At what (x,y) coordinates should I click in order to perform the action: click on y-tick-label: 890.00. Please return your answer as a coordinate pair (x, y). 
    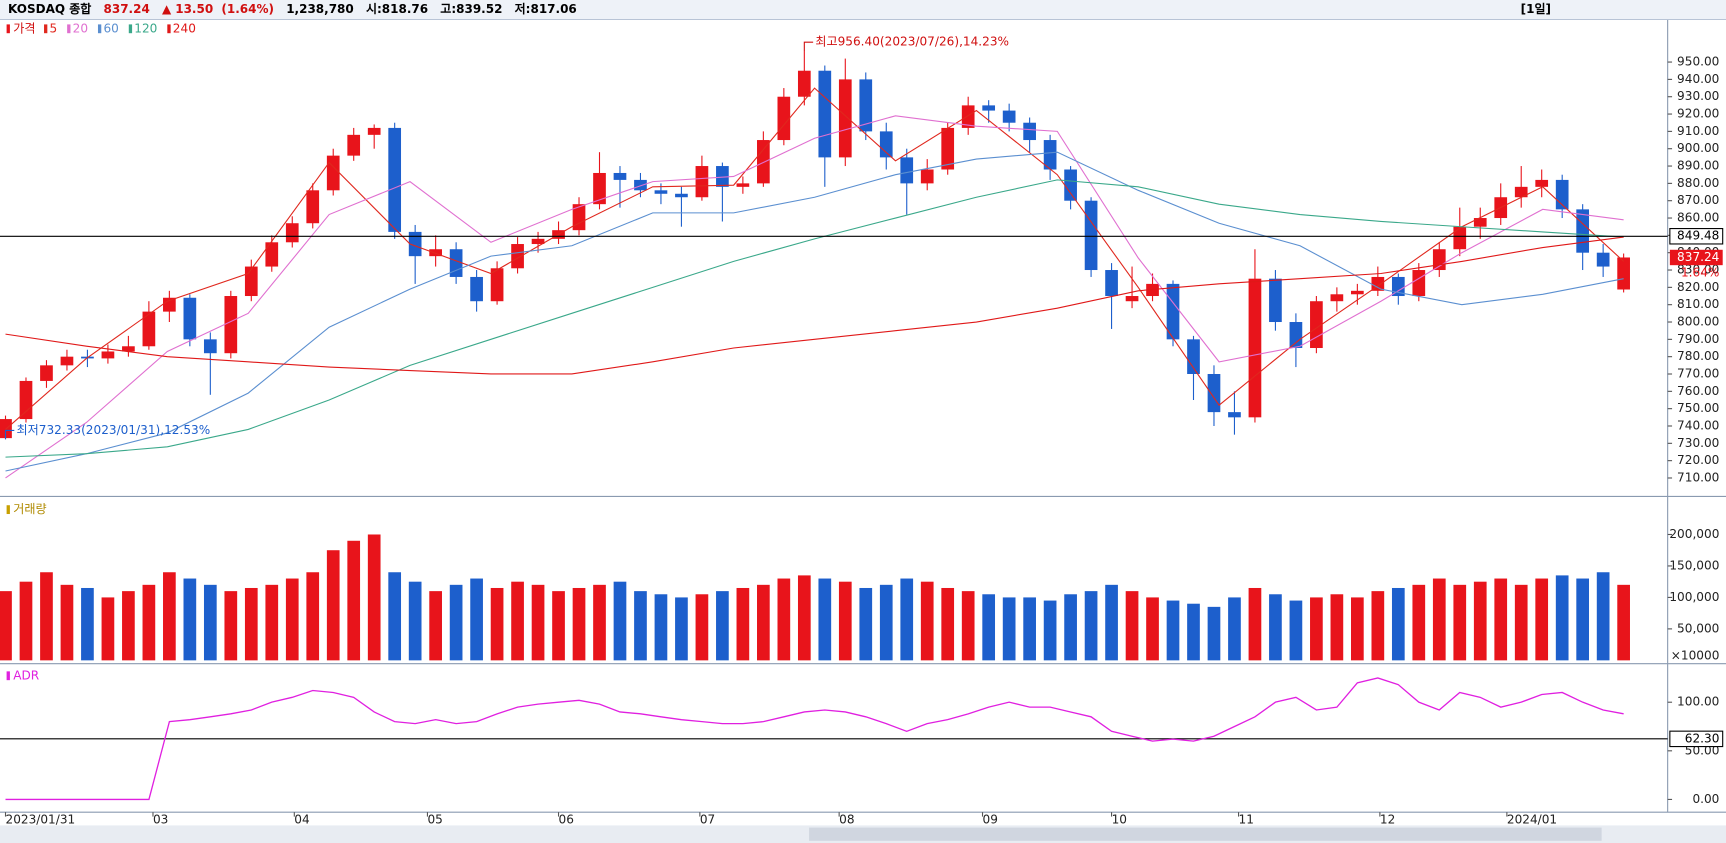
    Looking at the image, I should click on (1698, 166).